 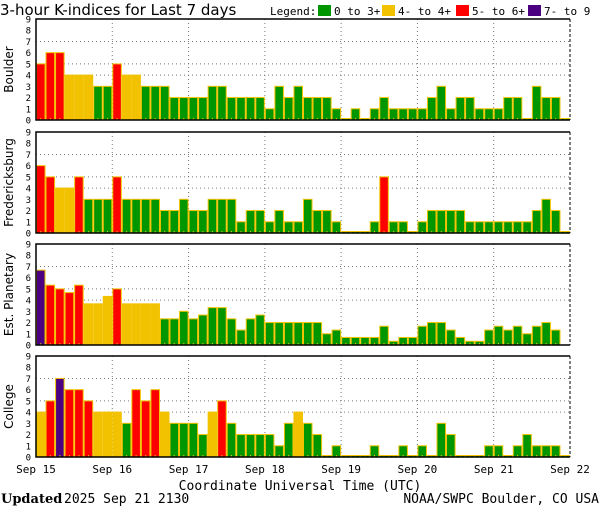 I want to click on legend-swatch, so click(x=534, y=10).